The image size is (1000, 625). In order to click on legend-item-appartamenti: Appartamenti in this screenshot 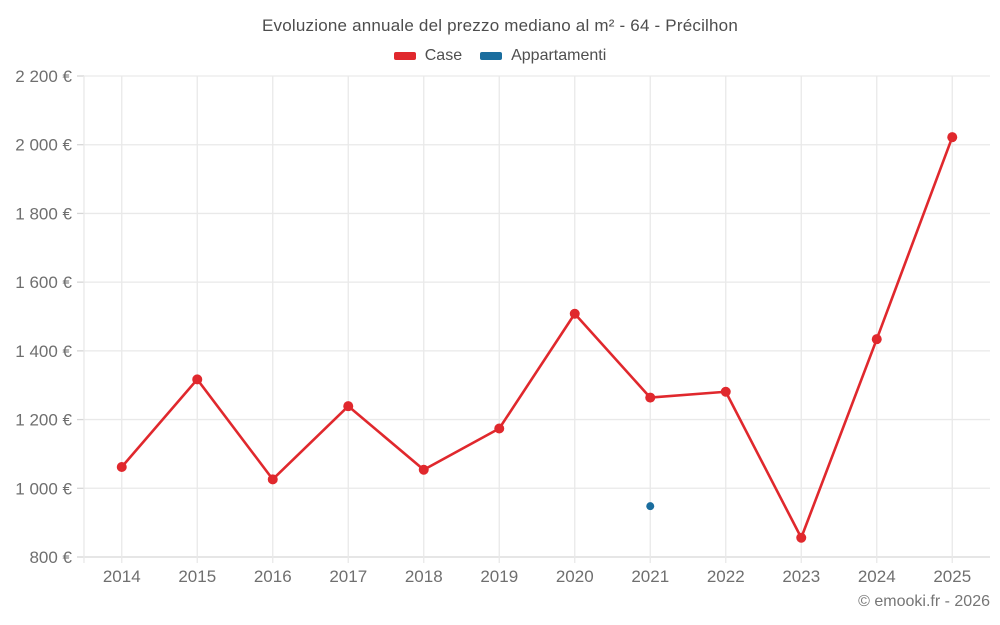, I will do `click(543, 56)`.